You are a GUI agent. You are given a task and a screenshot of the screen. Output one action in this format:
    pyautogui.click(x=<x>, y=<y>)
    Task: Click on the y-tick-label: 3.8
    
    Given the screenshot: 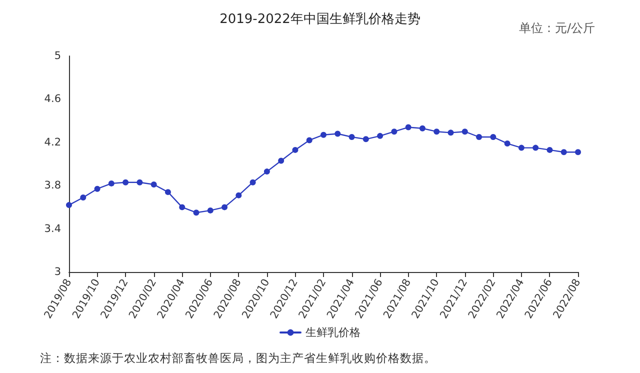 What is the action you would take?
    pyautogui.click(x=52, y=186)
    